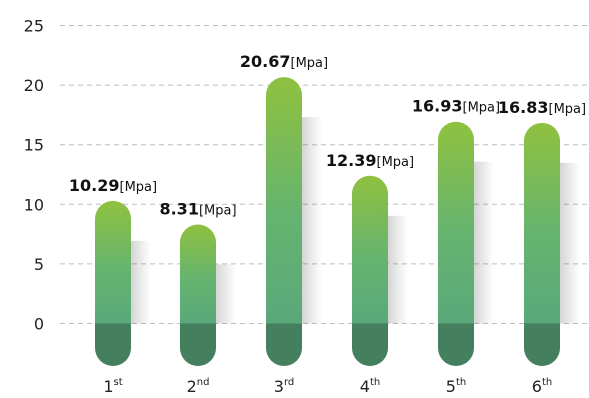  Describe the element at coordinates (34, 26) in the screenshot. I see `y-tick-label: 25` at that location.